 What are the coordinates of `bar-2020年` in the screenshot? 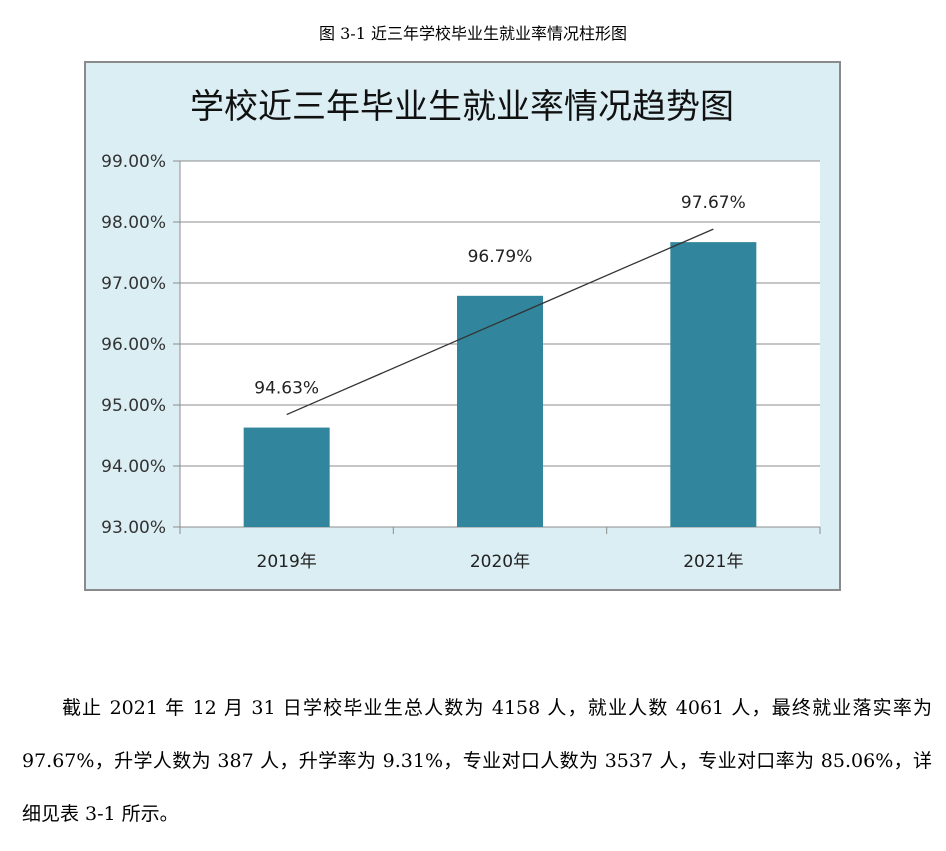 It's located at (500, 411).